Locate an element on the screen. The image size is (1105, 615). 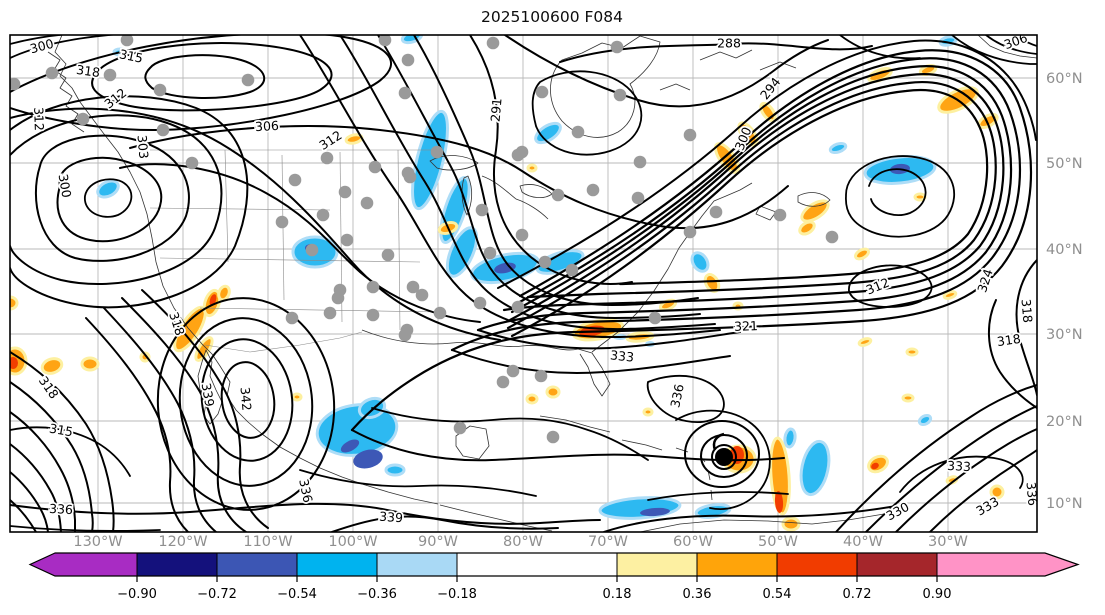
x-tick-label: 120°W is located at coordinates (182, 542).